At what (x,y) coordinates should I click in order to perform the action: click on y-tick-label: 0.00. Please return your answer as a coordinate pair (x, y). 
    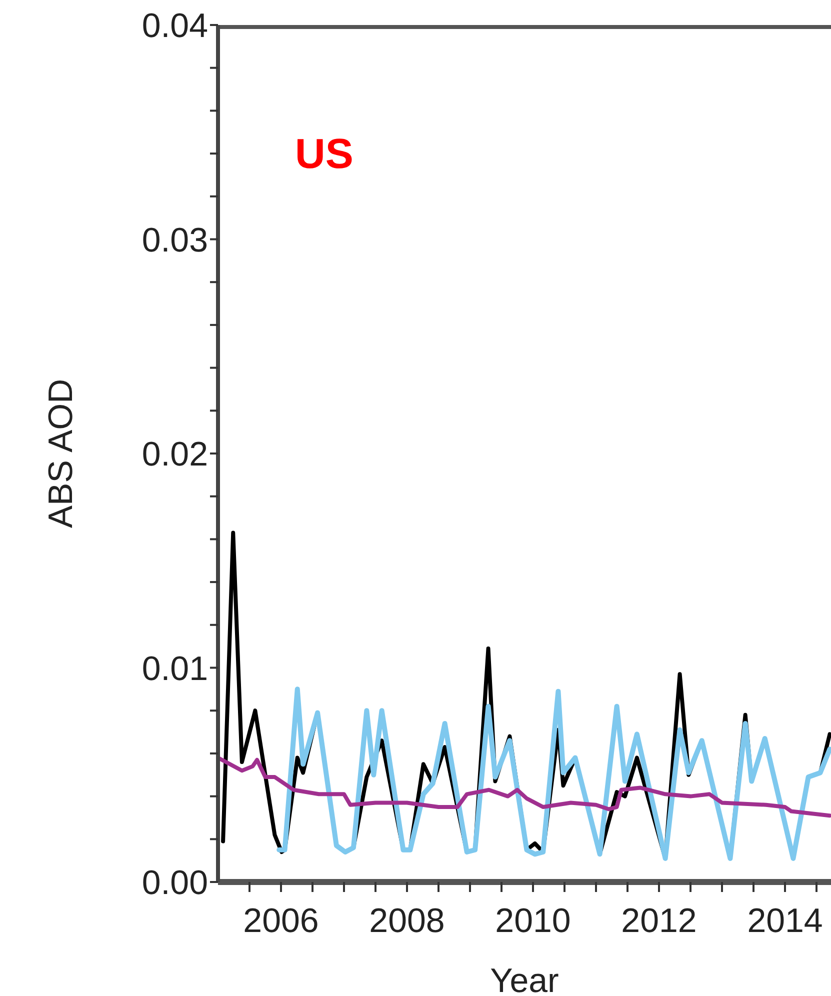
    Looking at the image, I should click on (175, 883).